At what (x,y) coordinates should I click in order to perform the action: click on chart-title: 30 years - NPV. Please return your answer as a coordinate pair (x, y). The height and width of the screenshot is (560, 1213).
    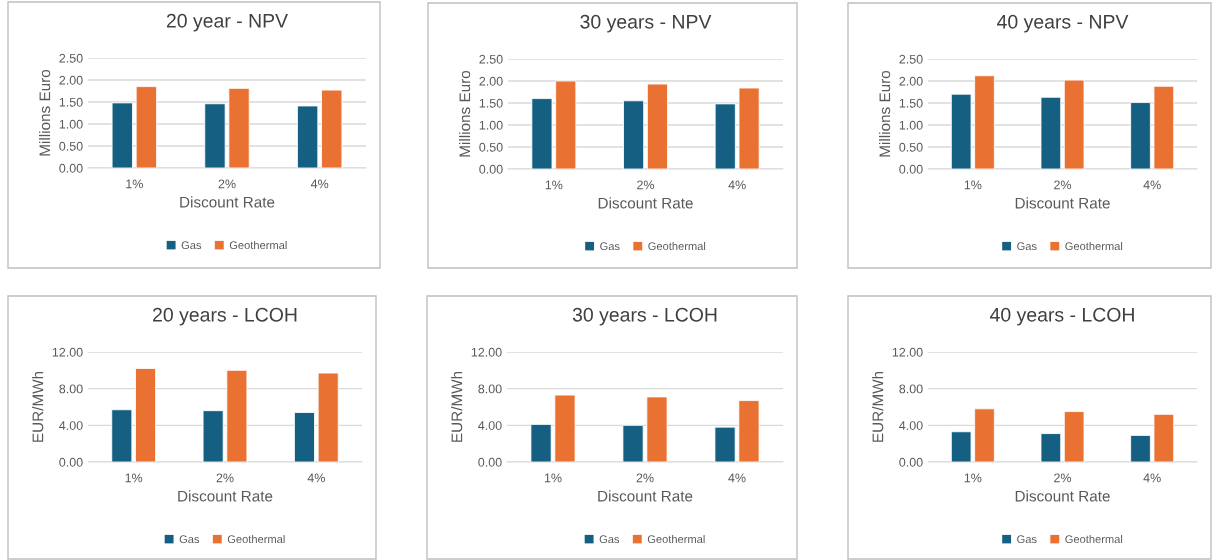
    Looking at the image, I should click on (646, 23).